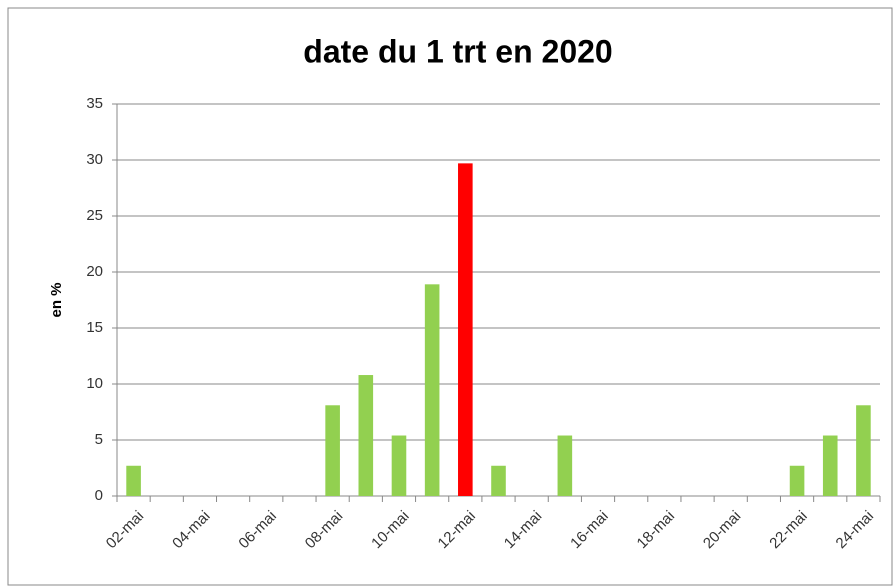 The width and height of the screenshot is (894, 587). What do you see at coordinates (56, 299) in the screenshot?
I see `y-axis-label: en %` at bounding box center [56, 299].